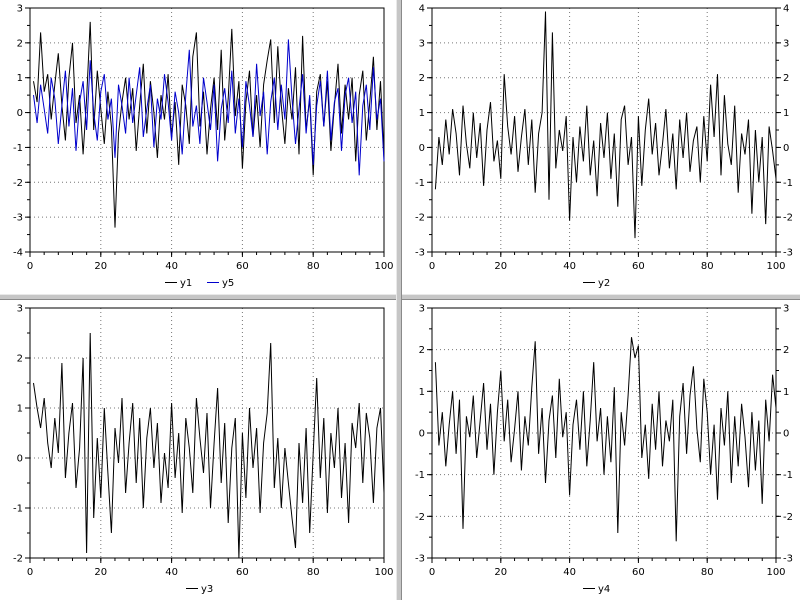 The image size is (800, 600). Describe the element at coordinates (18, 253) in the screenshot. I see `svg-text: -4` at that location.